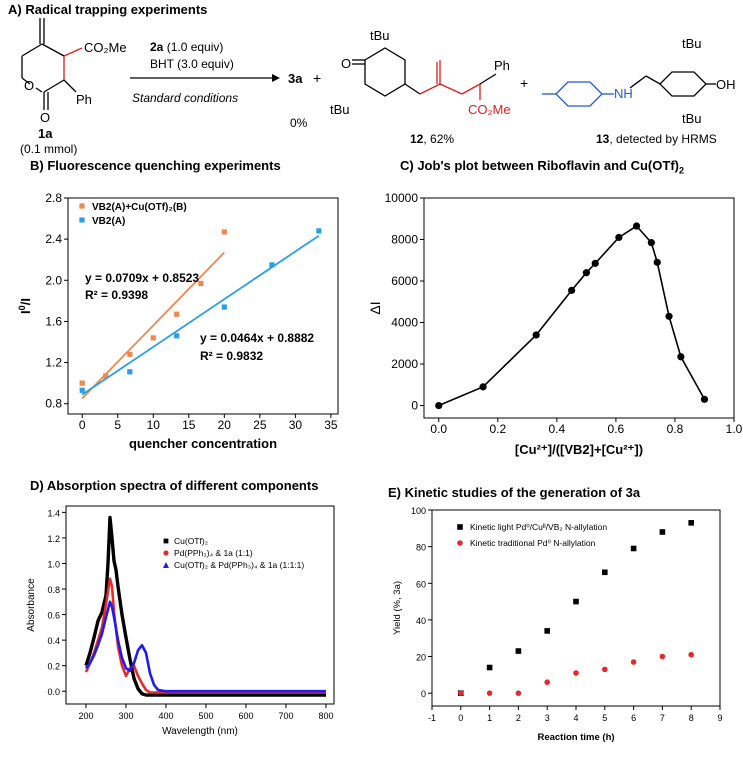  Describe the element at coordinates (331, 425) in the screenshot. I see `x-tick-label: 35` at that location.